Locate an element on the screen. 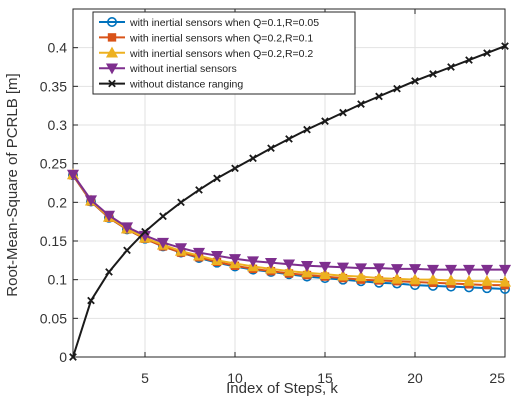 This screenshot has width=512, height=400. x-tick-label: 20 is located at coordinates (415, 378).